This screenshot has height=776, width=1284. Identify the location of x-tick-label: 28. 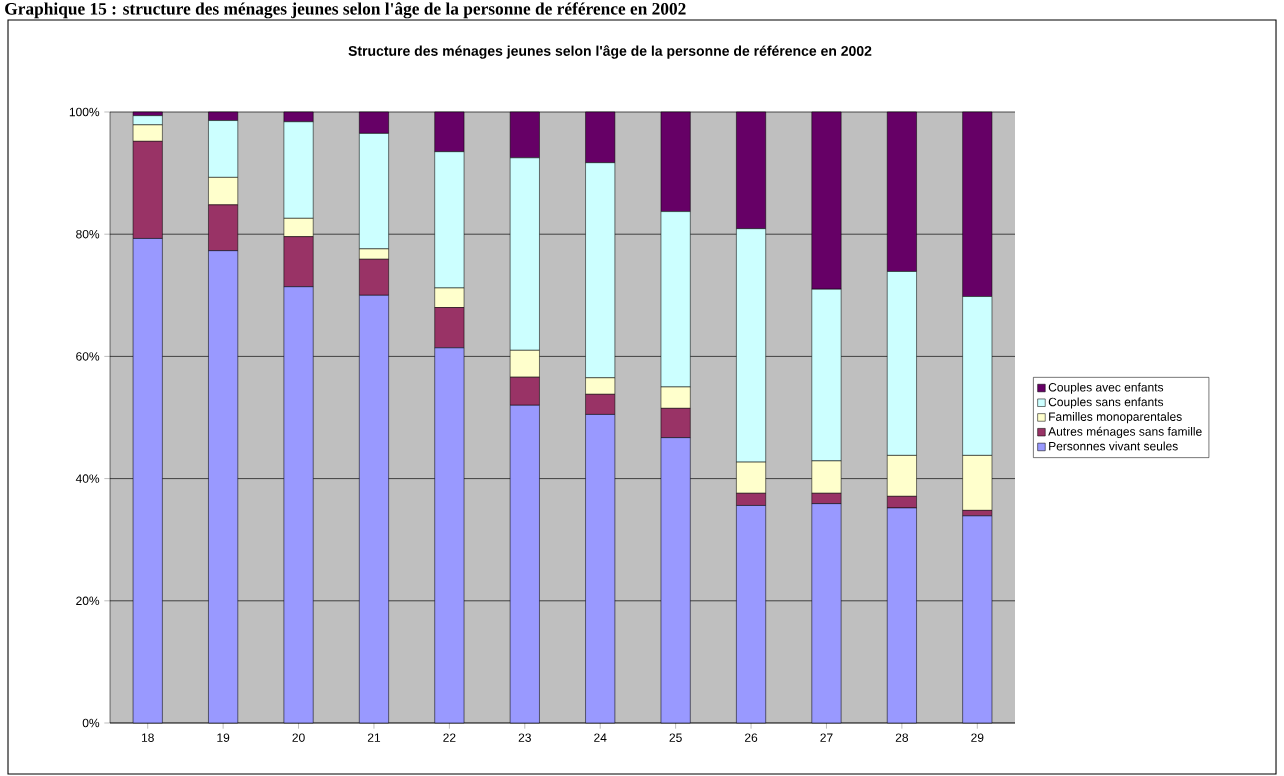
(902, 737).